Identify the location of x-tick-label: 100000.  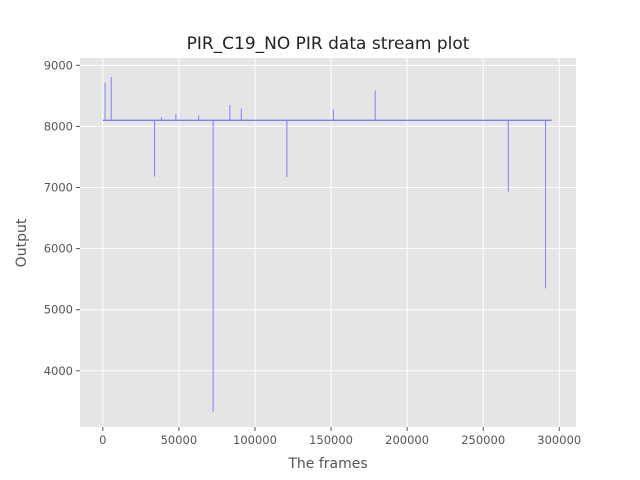
(255, 440).